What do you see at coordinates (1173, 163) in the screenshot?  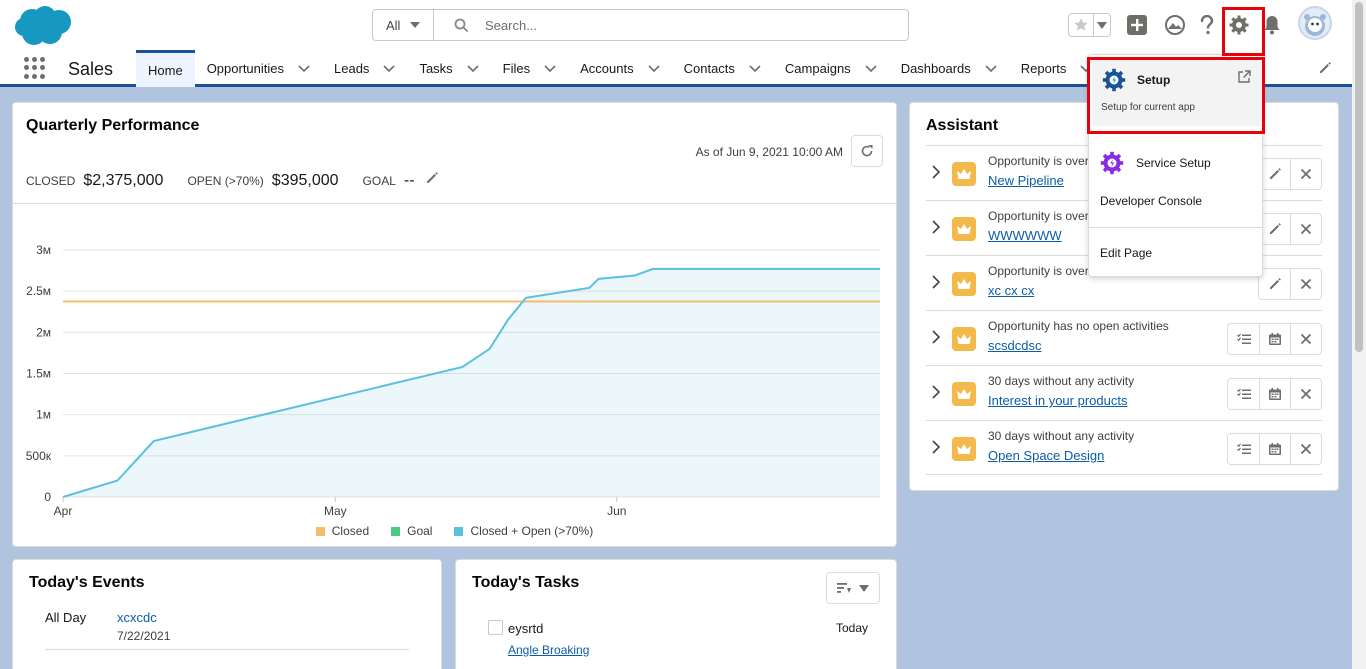 I see `service-setup-item: Service Setup` at bounding box center [1173, 163].